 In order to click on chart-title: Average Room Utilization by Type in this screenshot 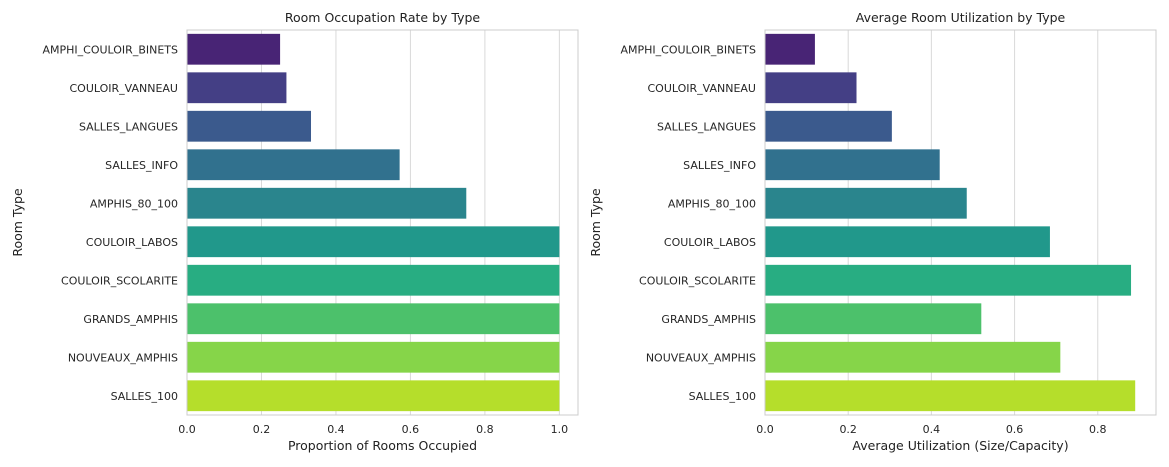, I will do `click(961, 17)`.